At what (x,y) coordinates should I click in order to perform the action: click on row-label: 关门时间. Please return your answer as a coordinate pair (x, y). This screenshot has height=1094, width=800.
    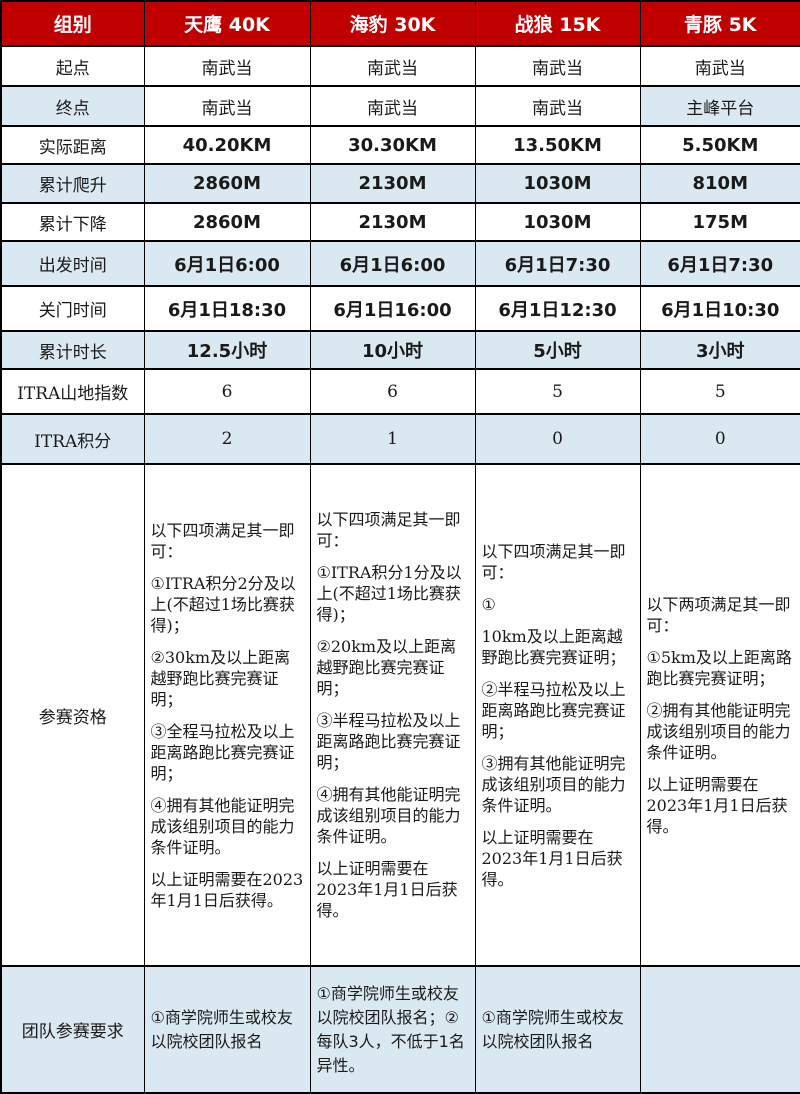
    Looking at the image, I should click on (72, 308).